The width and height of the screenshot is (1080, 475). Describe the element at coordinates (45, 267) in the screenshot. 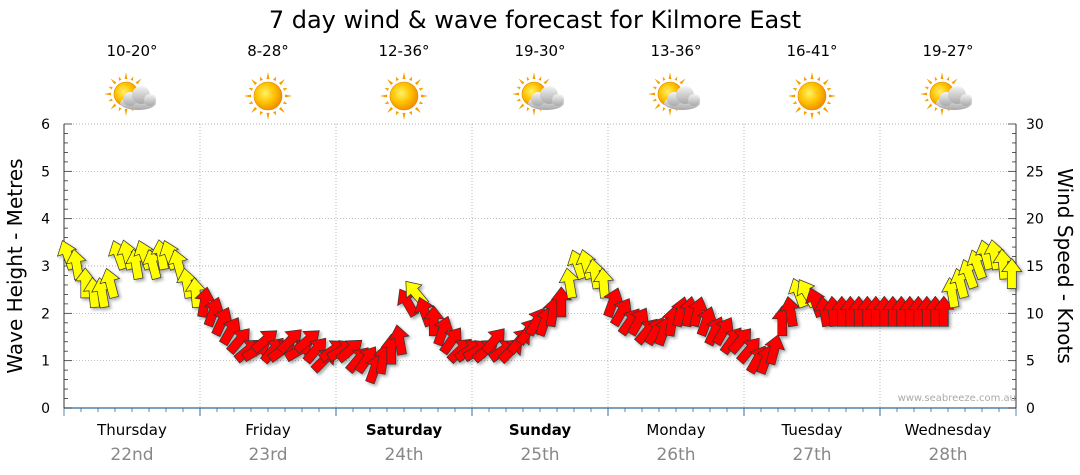

I see `left-tick-label: 3` at that location.